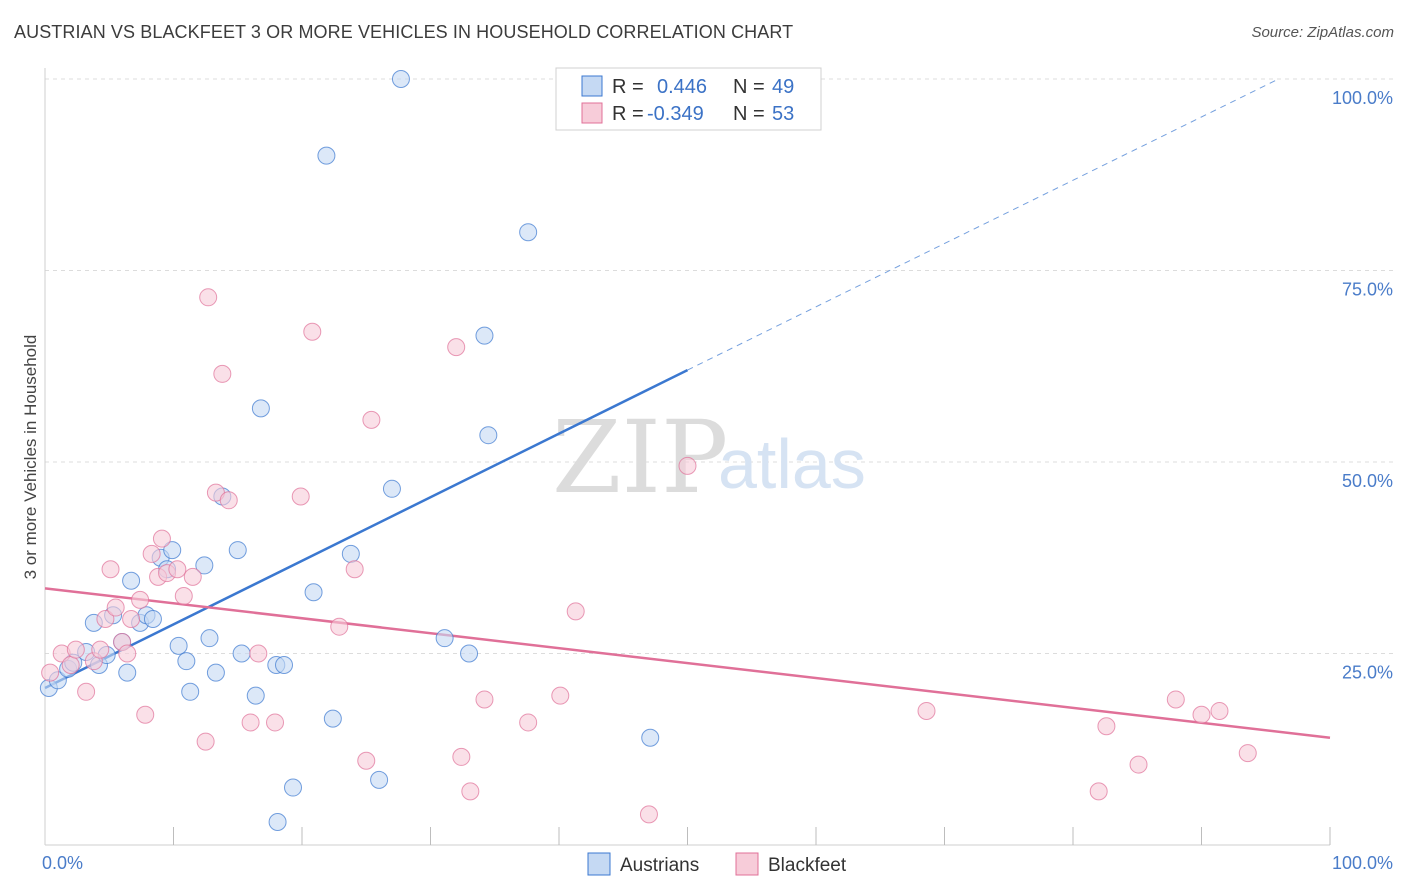 The image size is (1406, 892). What do you see at coordinates (592, 113) in the screenshot?
I see `legend-swatch-blackfeet` at bounding box center [592, 113].